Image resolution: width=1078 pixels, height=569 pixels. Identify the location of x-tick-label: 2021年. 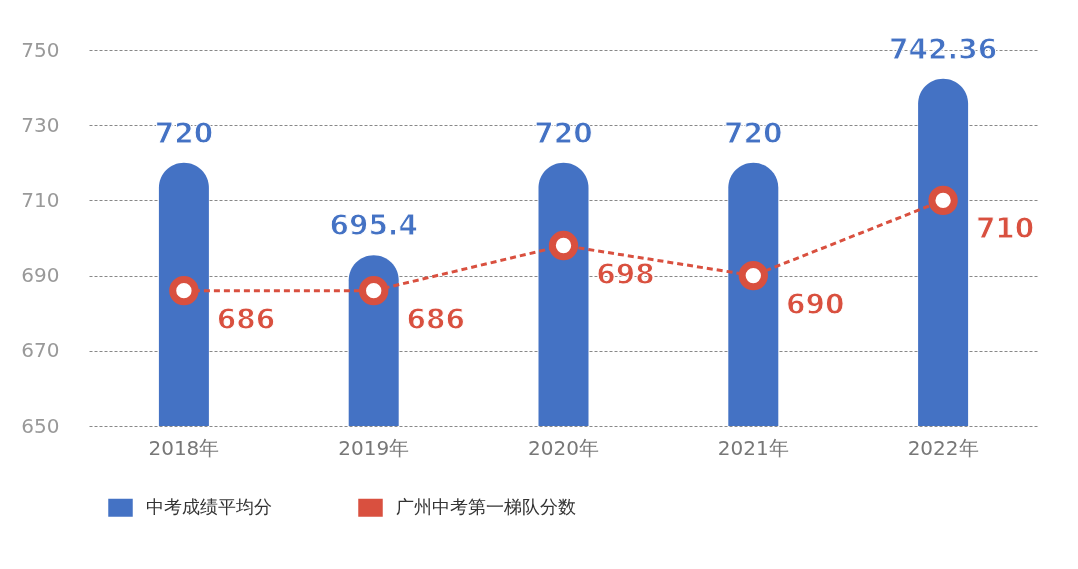
(753, 447).